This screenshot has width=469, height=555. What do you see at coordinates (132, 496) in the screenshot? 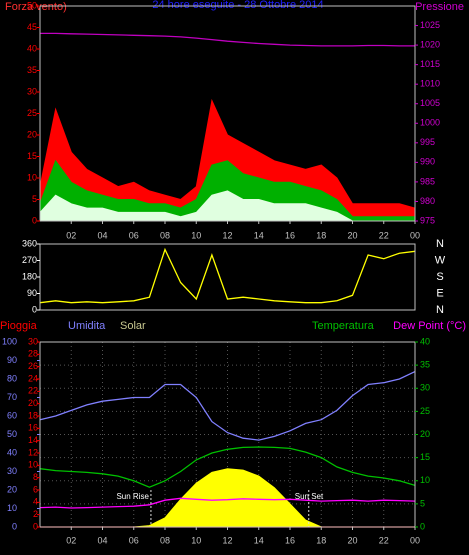
I see `annotation: Sun Rise` at bounding box center [132, 496].